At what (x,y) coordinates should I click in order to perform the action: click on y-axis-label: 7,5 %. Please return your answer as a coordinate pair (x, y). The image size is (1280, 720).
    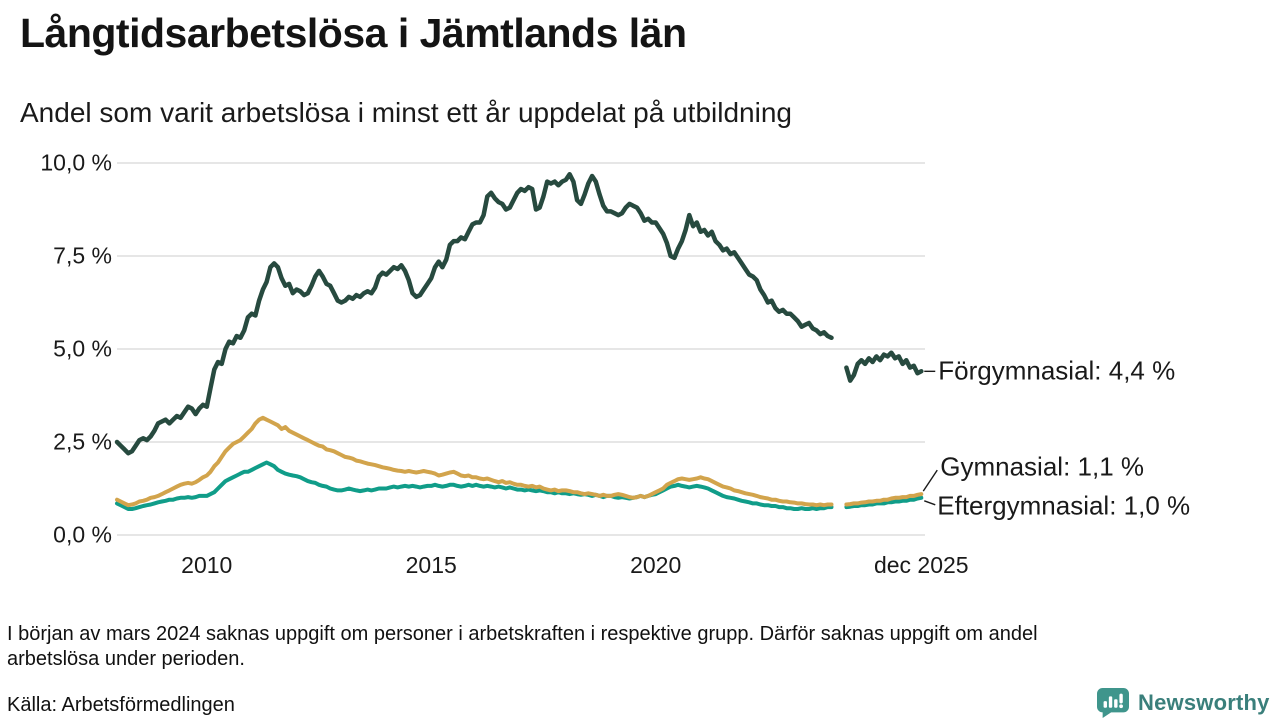
    Looking at the image, I should click on (82, 255).